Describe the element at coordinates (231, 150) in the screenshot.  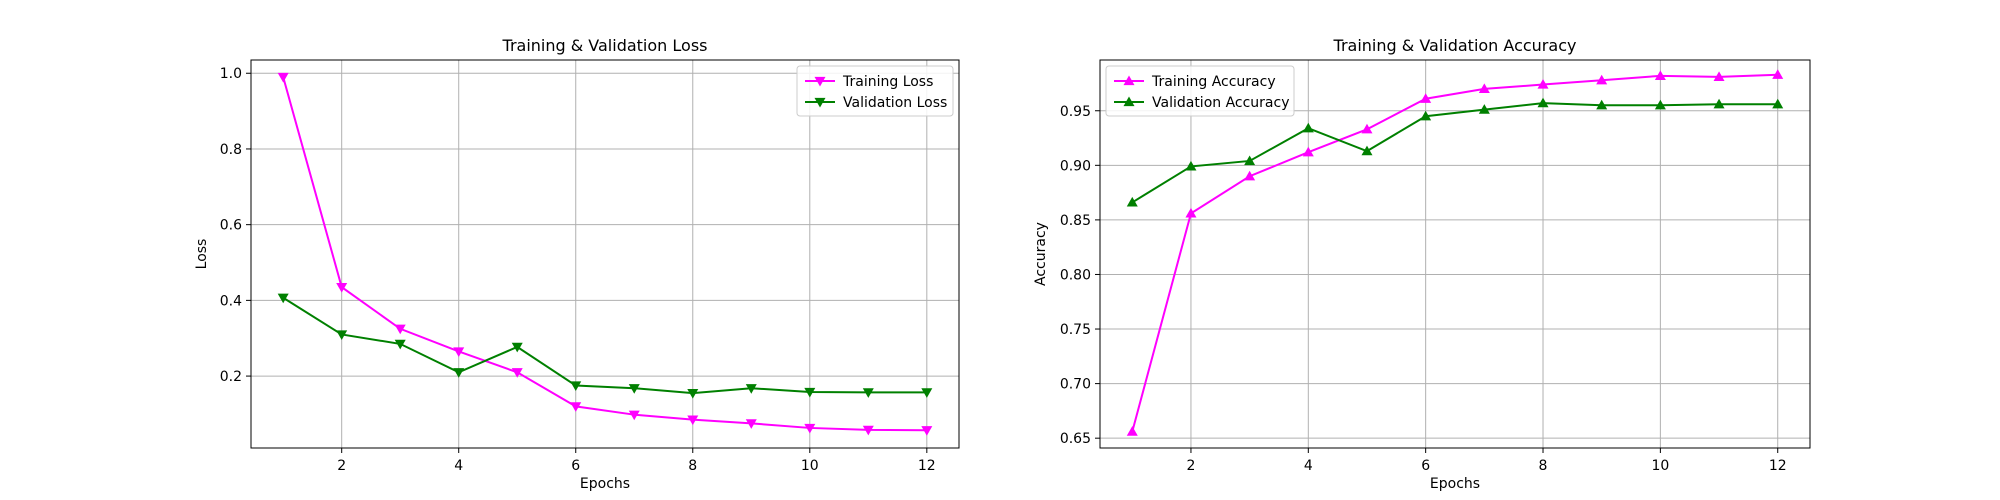
I see `y-tick-label: 0.8` at that location.